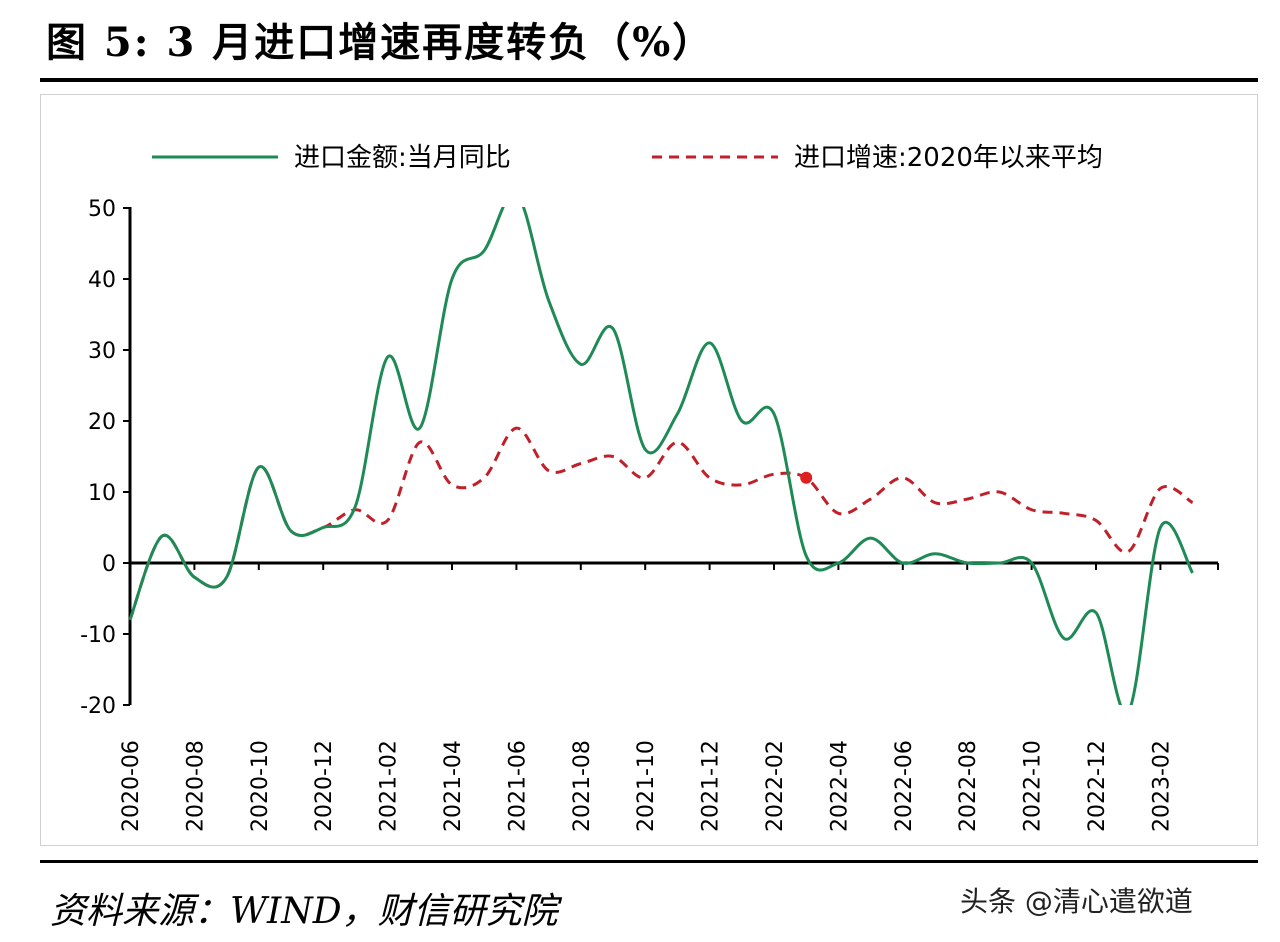 The width and height of the screenshot is (1280, 942). Describe the element at coordinates (324, 786) in the screenshot. I see `x-tick-label: 2020-12` at that location.